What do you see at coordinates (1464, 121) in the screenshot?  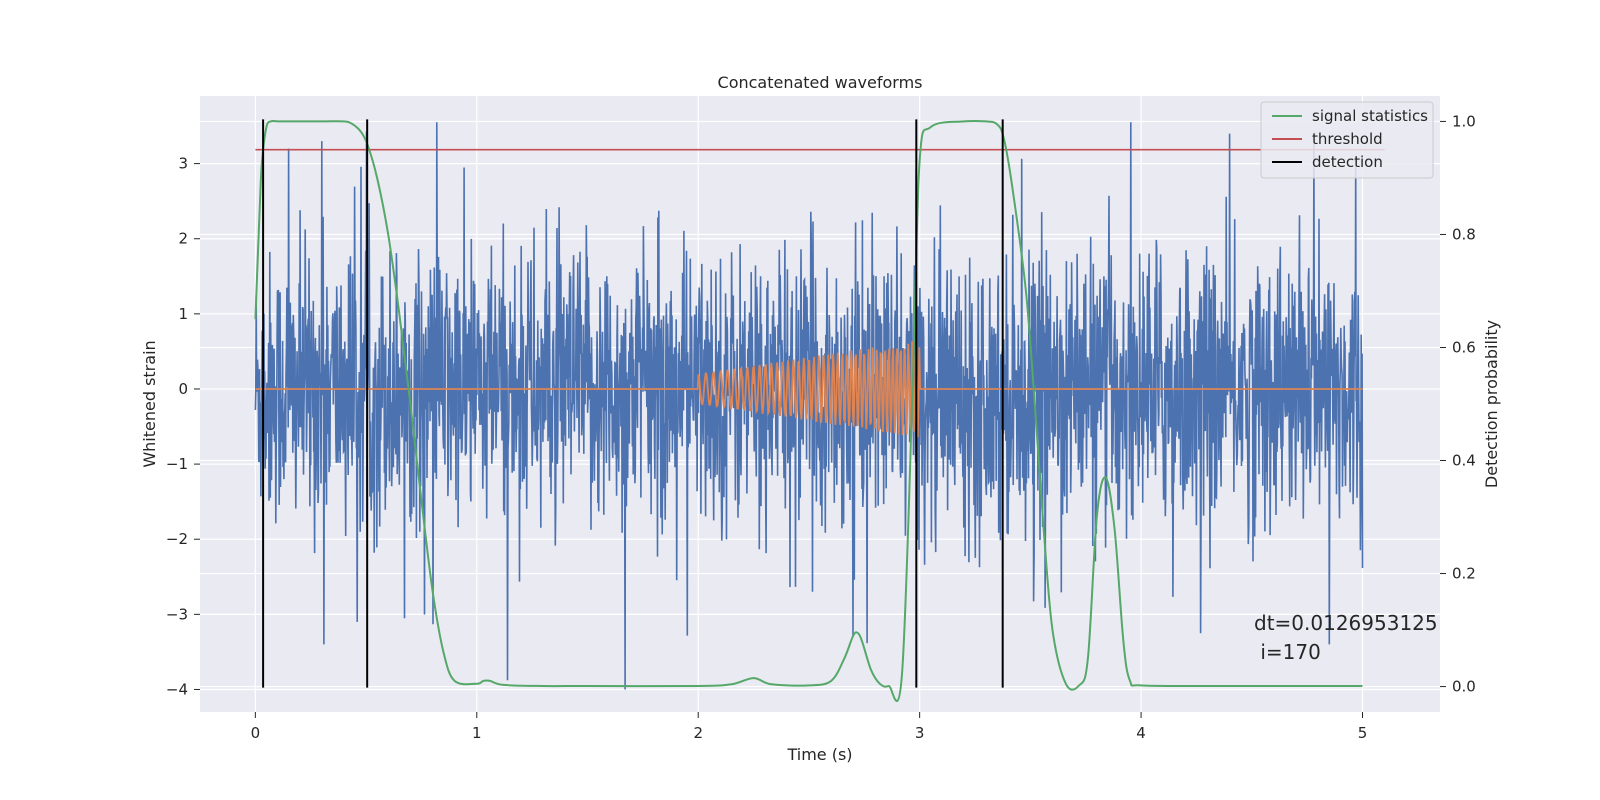 I see `y-right-tick-label: 1.0` at bounding box center [1464, 121].